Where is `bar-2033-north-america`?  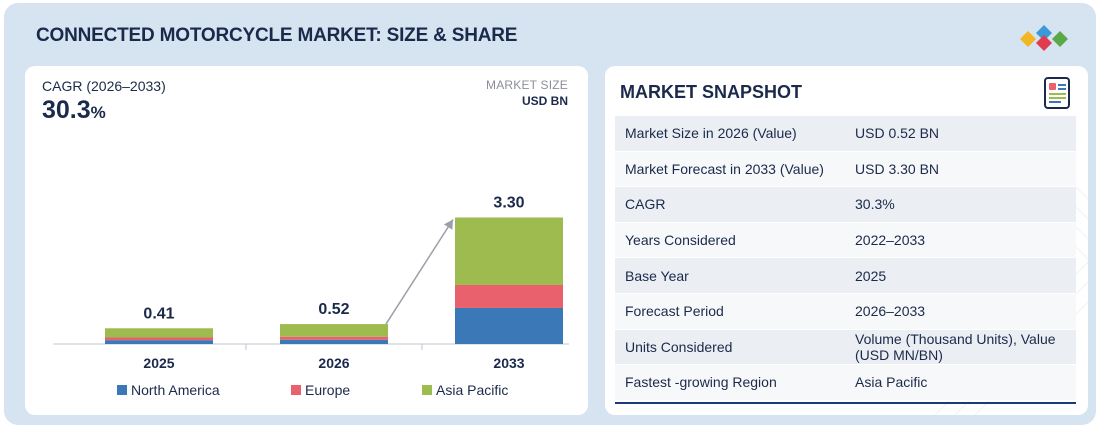 bar-2033-north-america is located at coordinates (509, 325).